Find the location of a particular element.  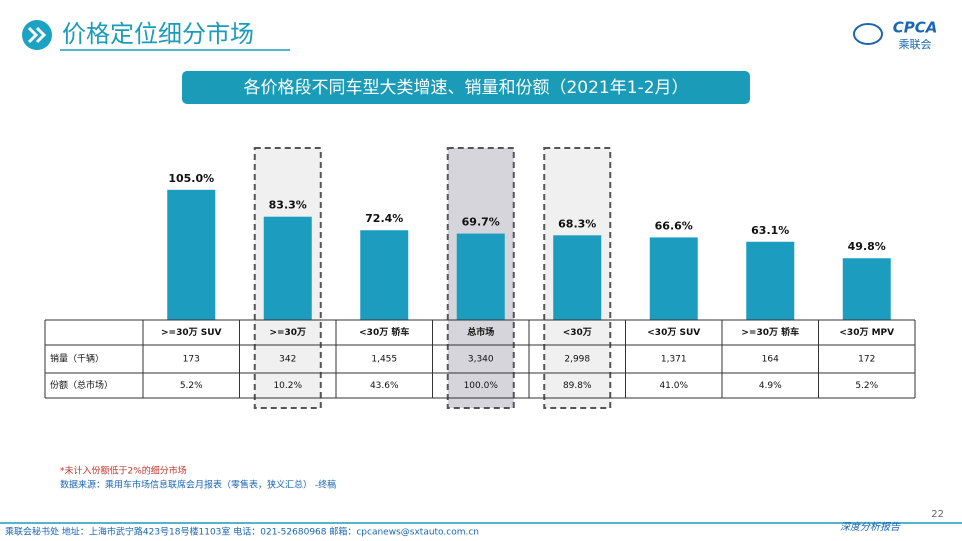

table-cell: 41.0% is located at coordinates (673, 386).